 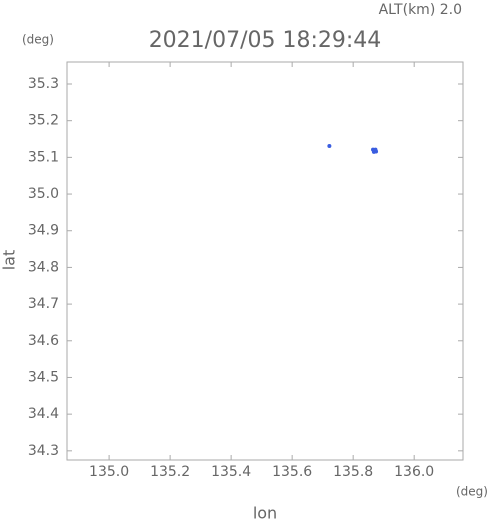 What do you see at coordinates (43, 121) in the screenshot?
I see `y-tick-label: 35.2` at bounding box center [43, 121].